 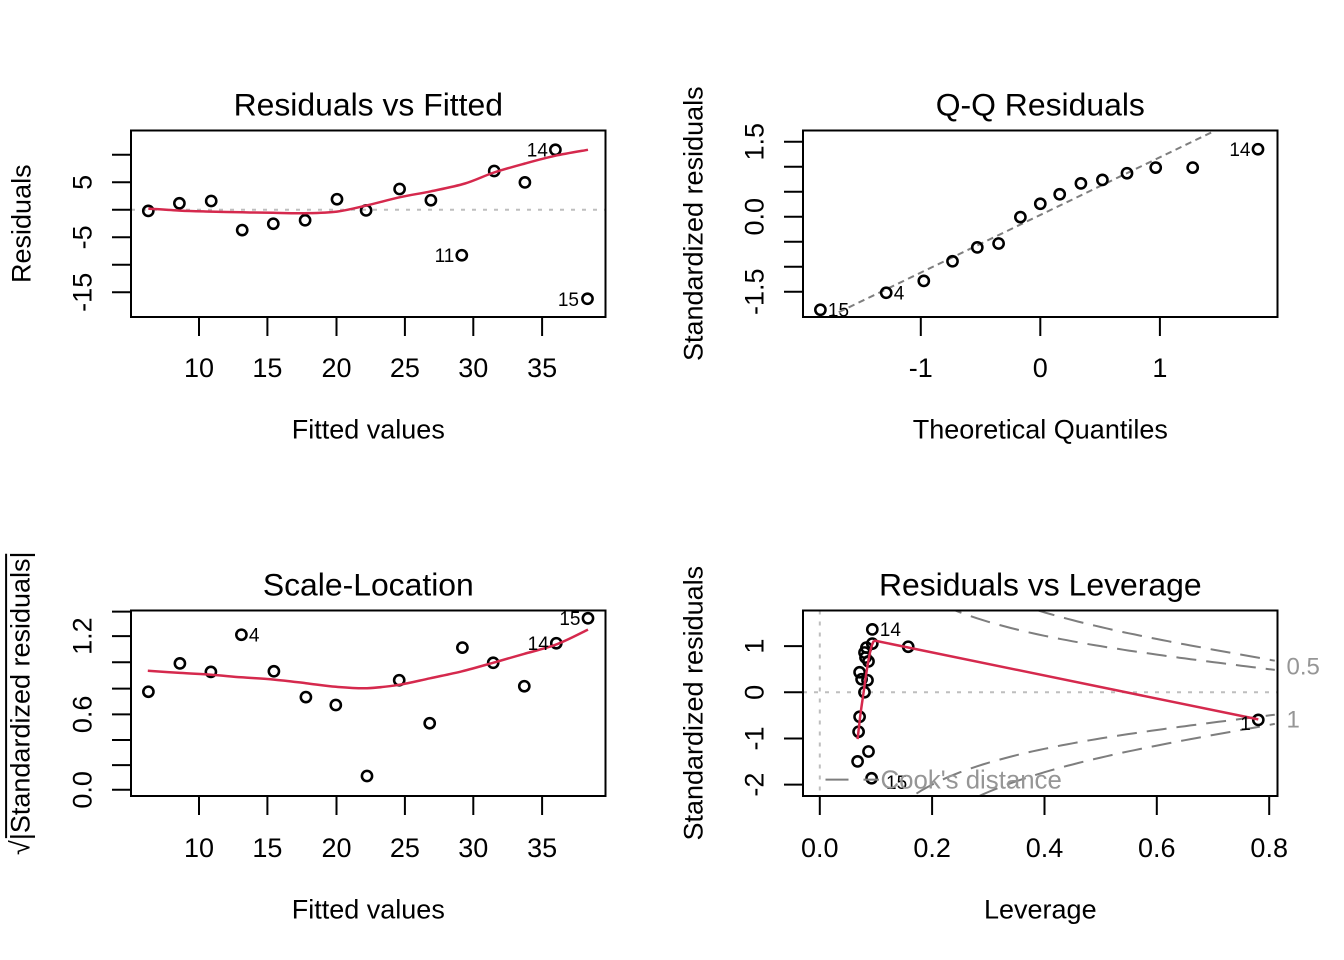 I want to click on svg-text: Scale-Location, so click(x=368, y=585).